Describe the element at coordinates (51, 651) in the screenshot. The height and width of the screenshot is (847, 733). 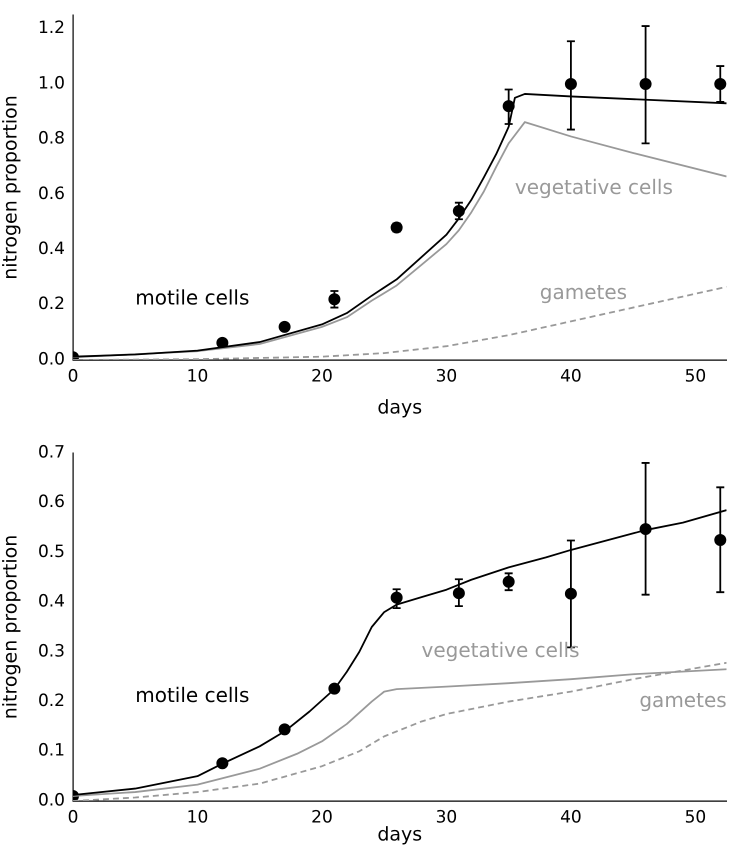
I see `y-tick-label: 0.3` at that location.